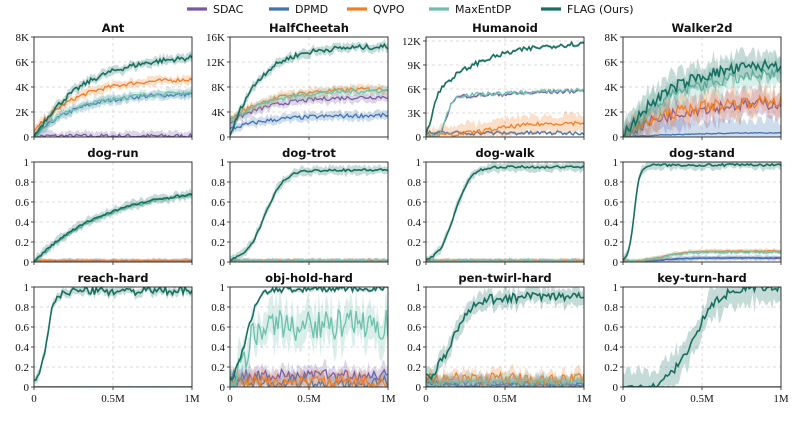 This screenshot has width=804, height=428. I want to click on y-tick-label: 12K, so click(411, 42).